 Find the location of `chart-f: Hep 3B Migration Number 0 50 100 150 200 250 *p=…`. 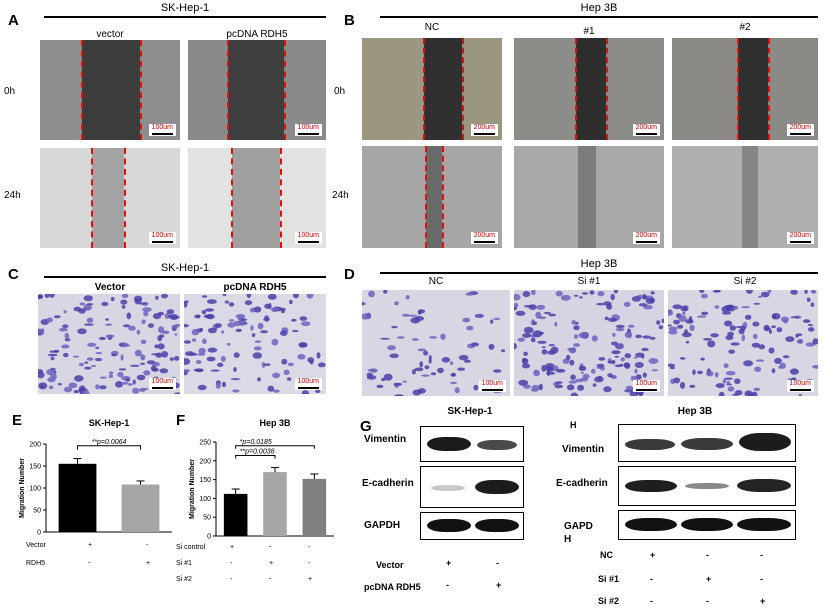

chart-f: Hep 3B Migration Number 0 50 100 150 200 250 *p=… is located at coordinates (261, 479).